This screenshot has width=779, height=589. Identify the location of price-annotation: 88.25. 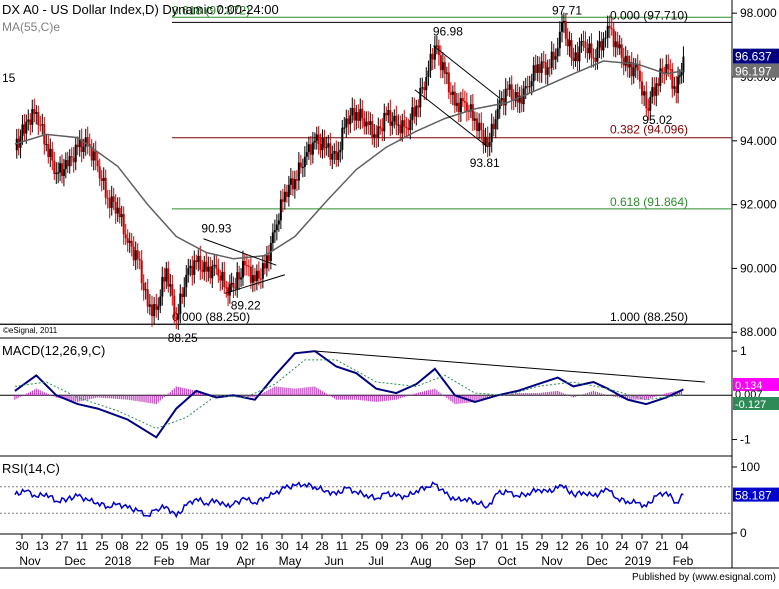
(183, 338).